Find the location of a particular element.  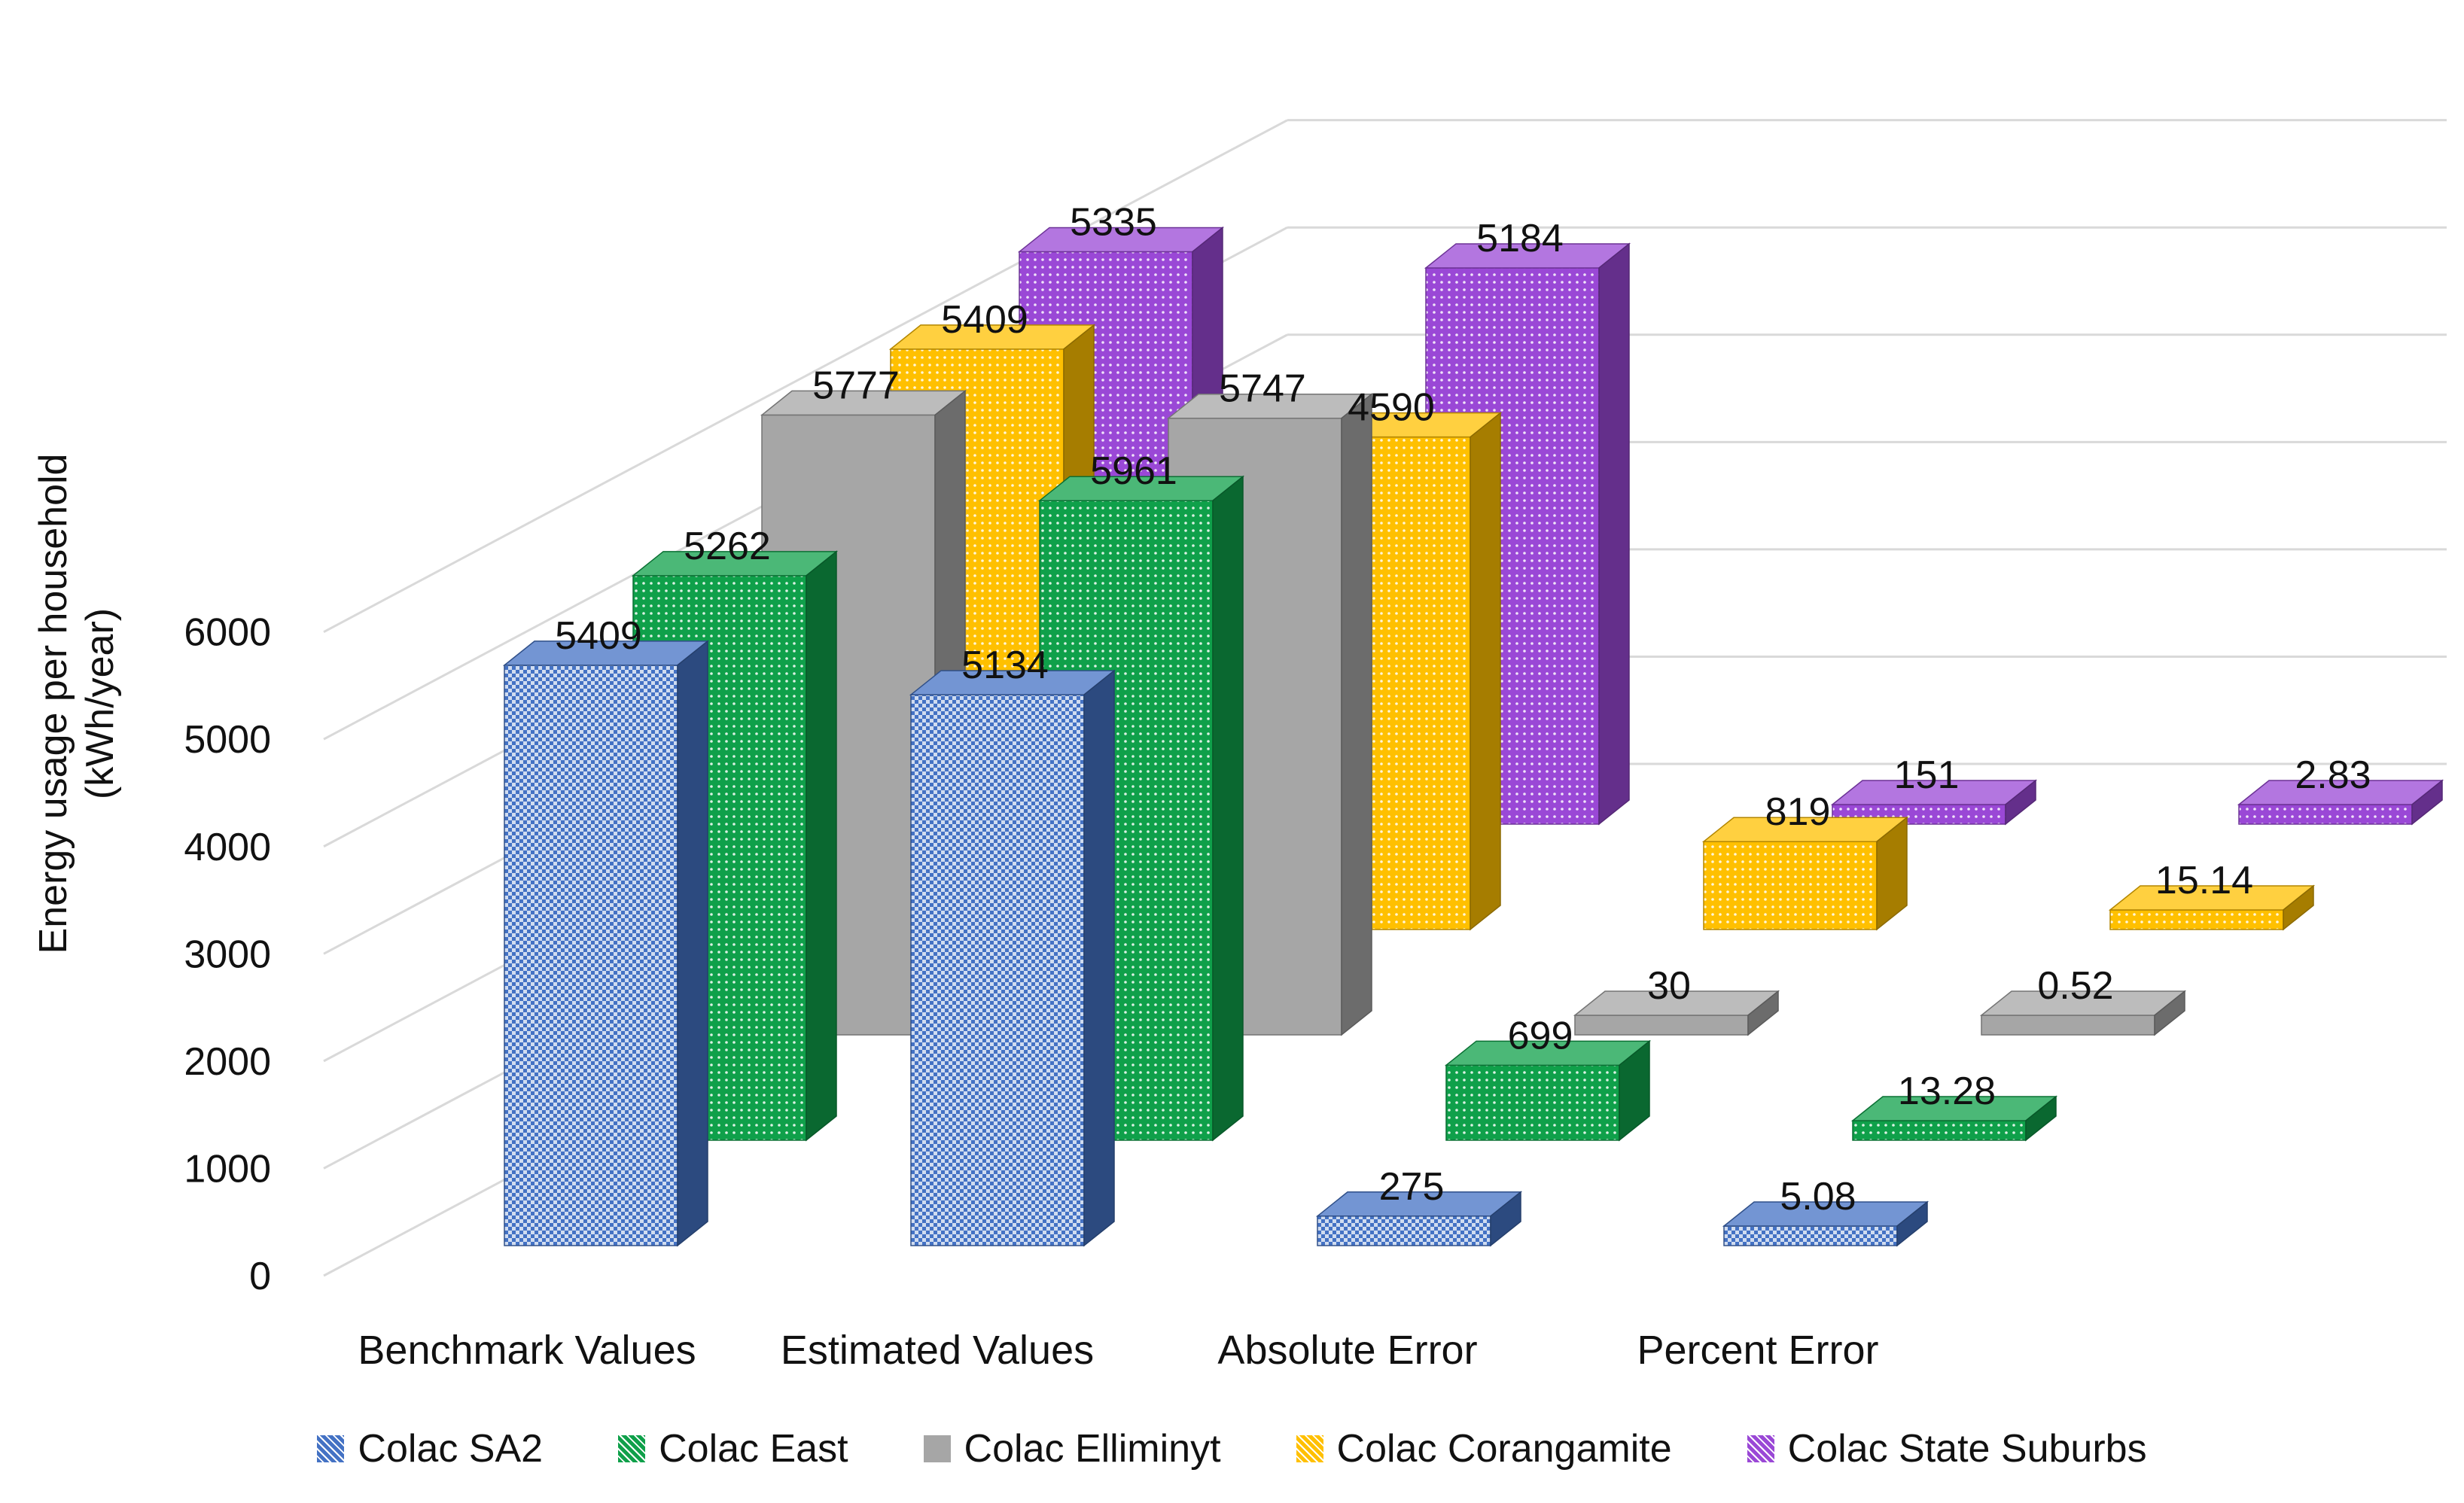

legend-label: Colac SA2 is located at coordinates (451, 1449).